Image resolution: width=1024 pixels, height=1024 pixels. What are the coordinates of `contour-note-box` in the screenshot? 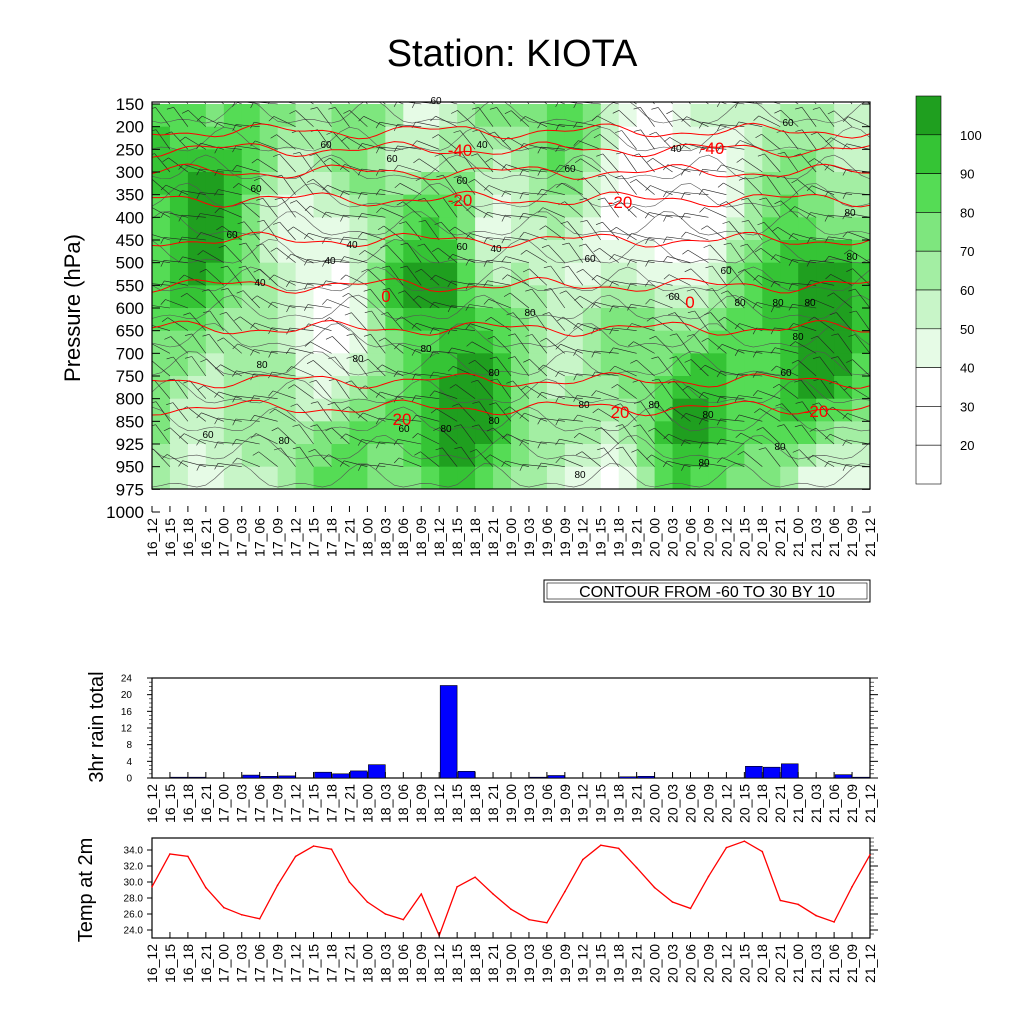 It's located at (707, 591).